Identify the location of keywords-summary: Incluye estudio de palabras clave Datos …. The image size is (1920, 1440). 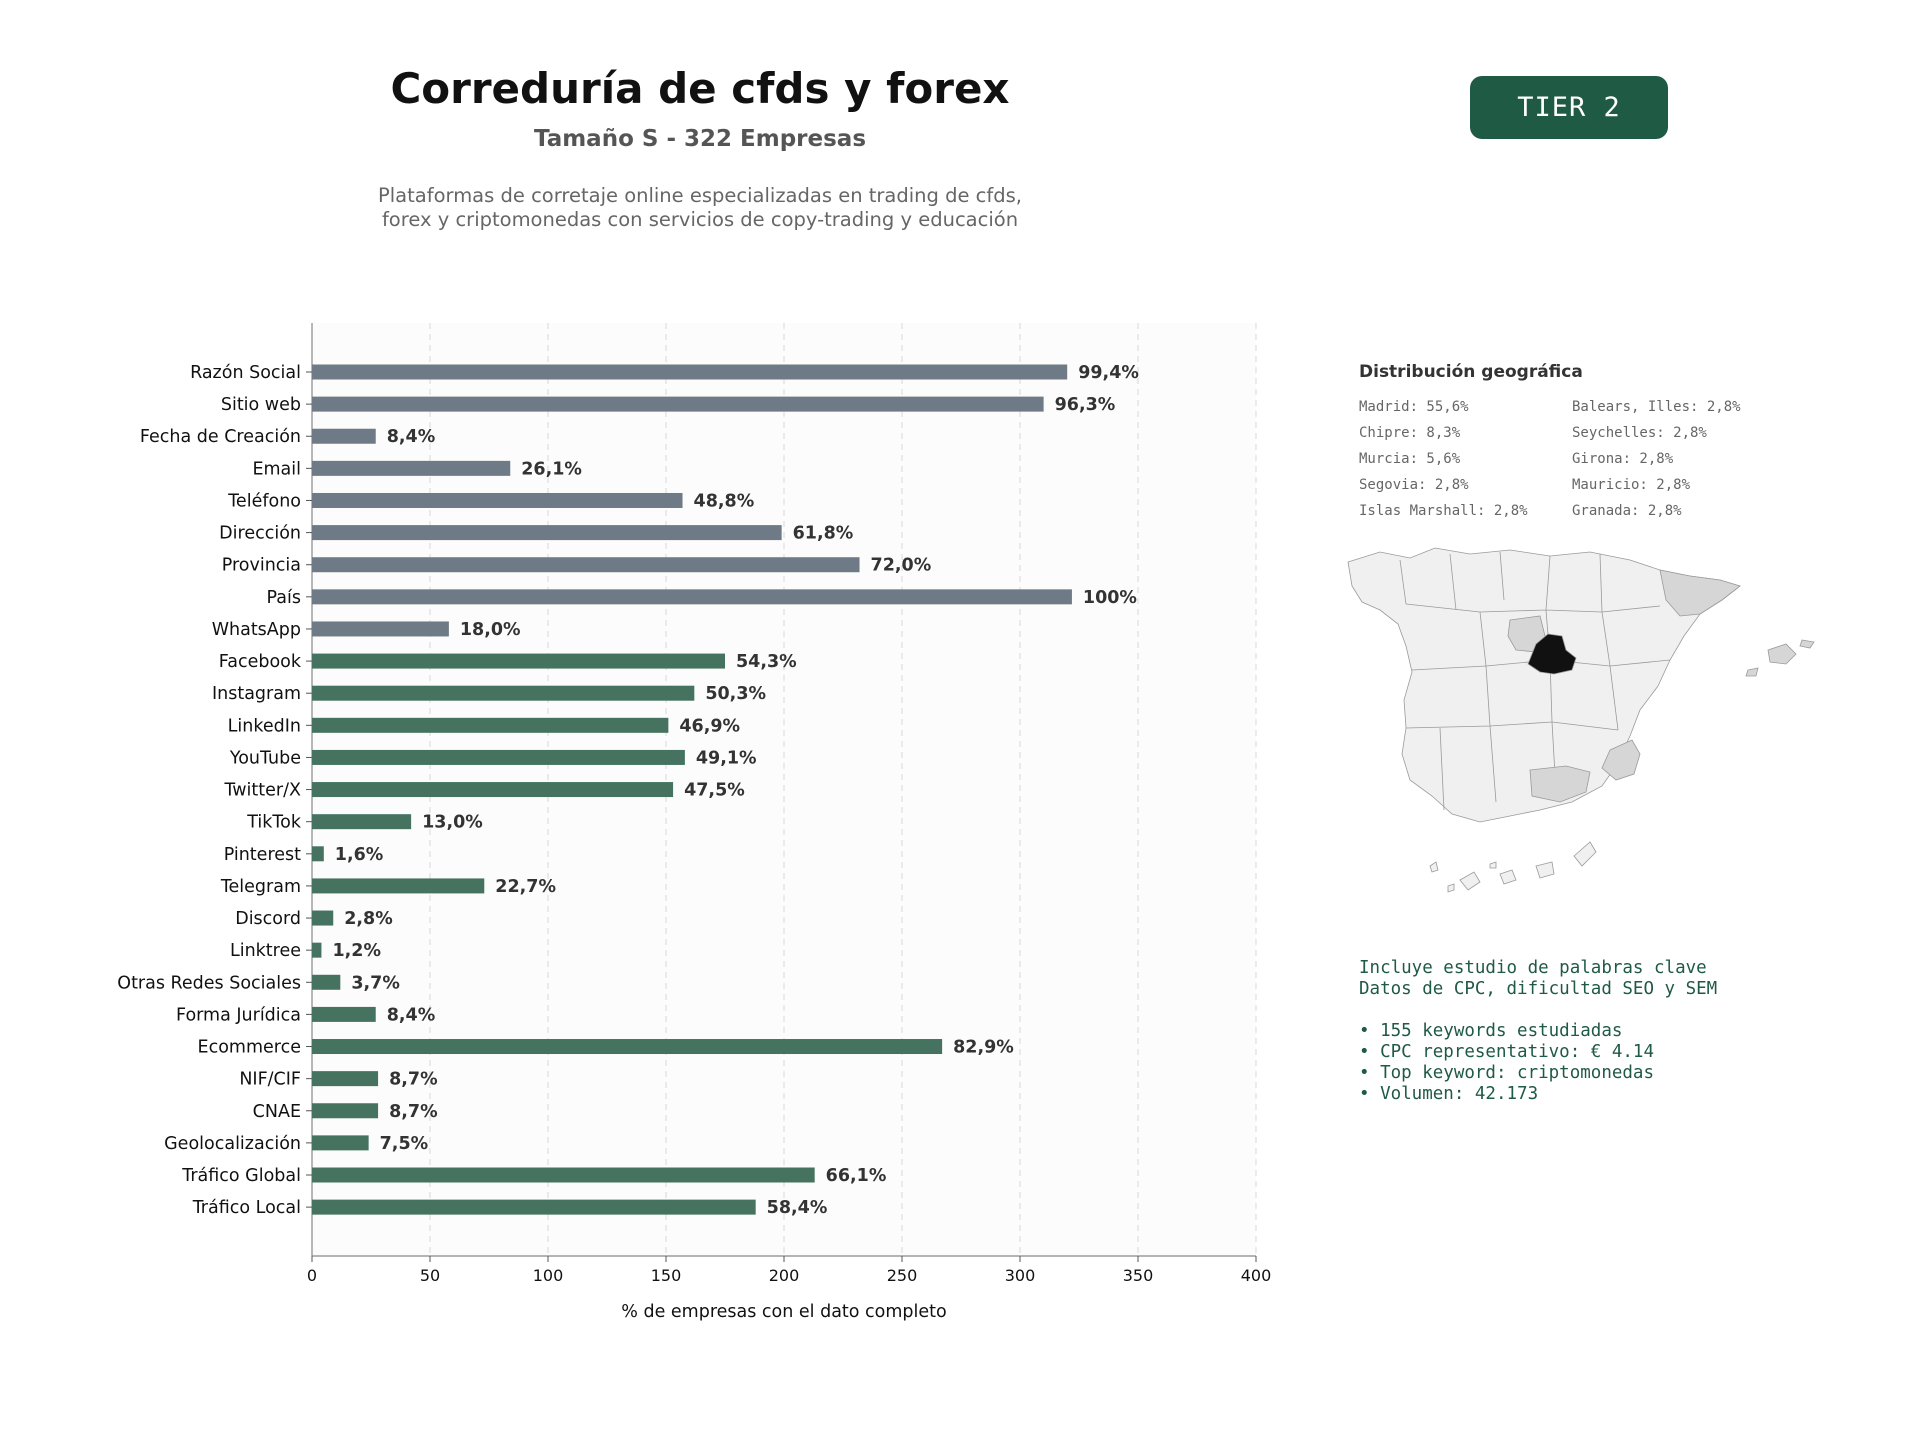
(1538, 1031).